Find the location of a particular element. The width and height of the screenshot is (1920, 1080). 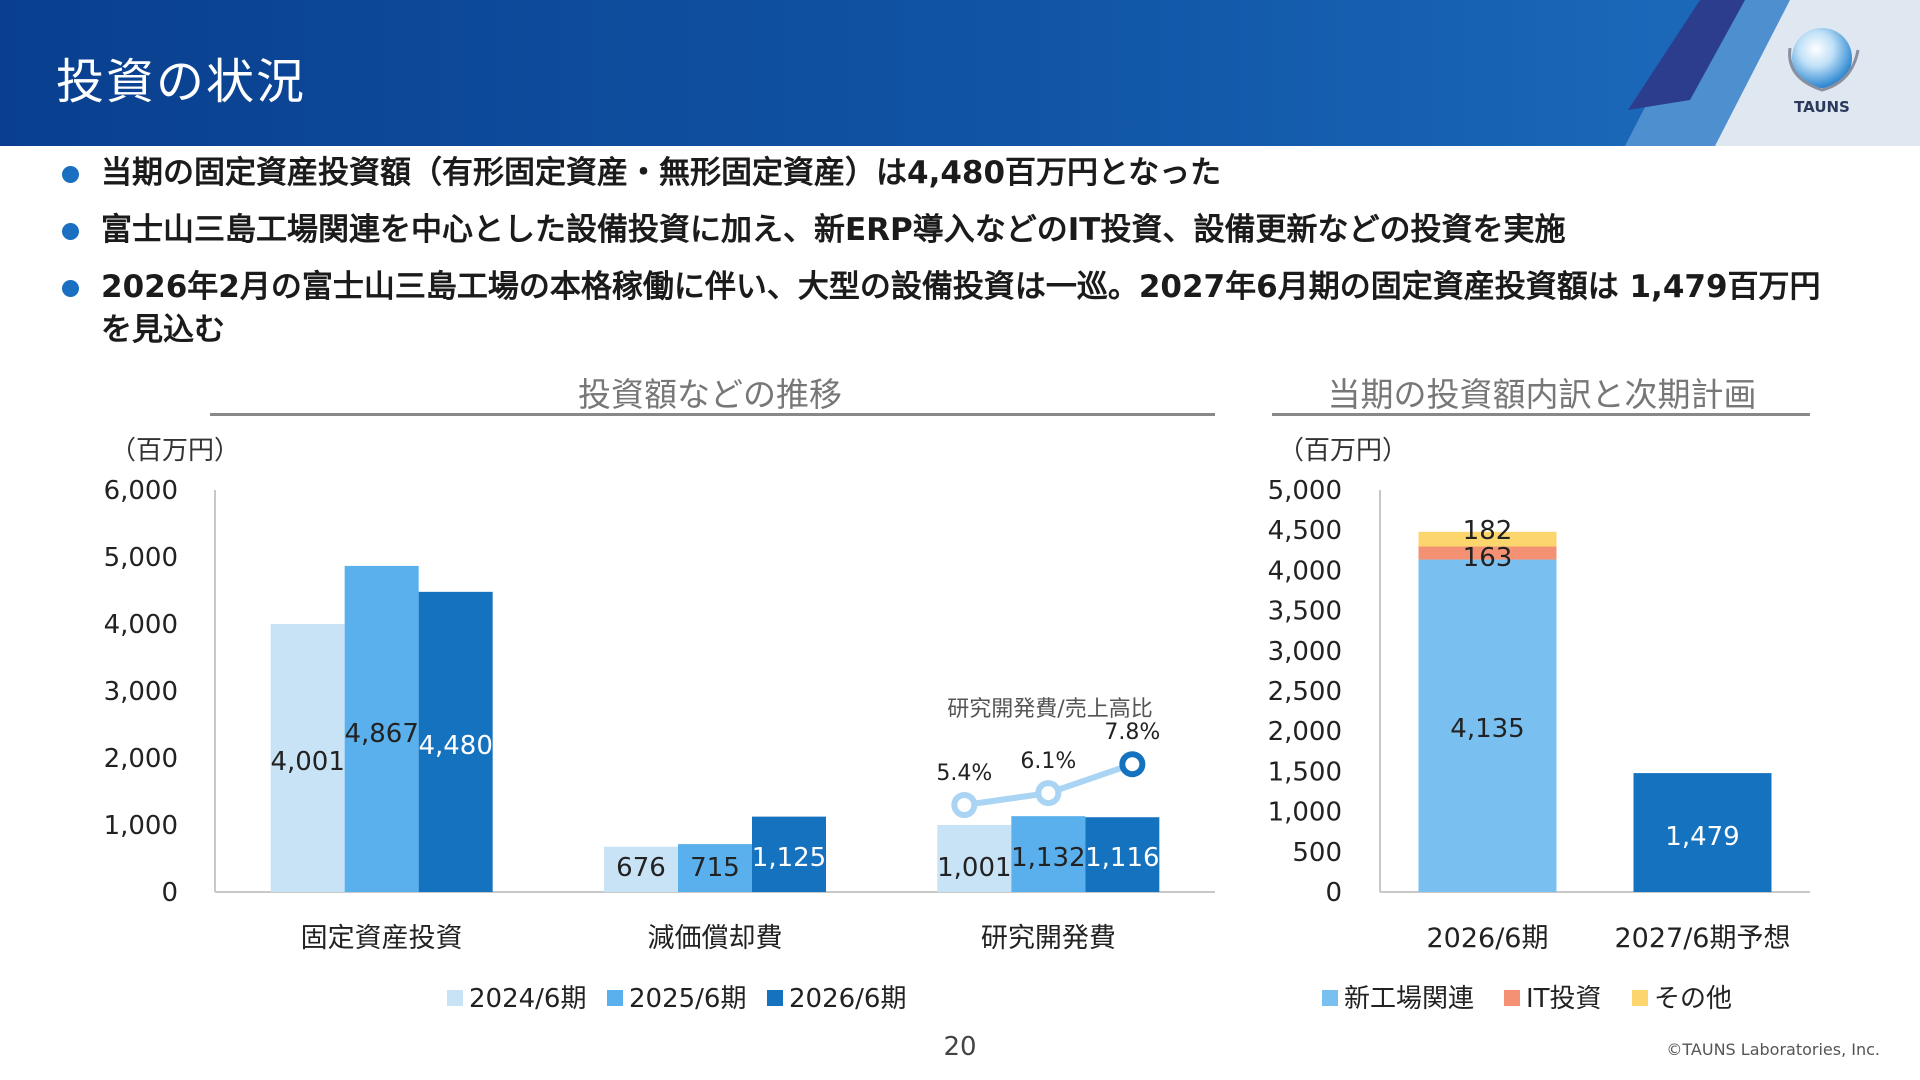

data-label: 4,867 is located at coordinates (381, 734).